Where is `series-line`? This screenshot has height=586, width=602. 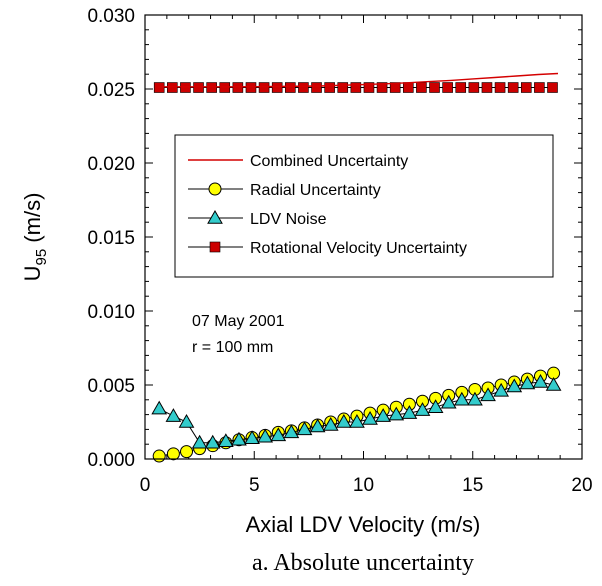
series-line is located at coordinates (358, 80).